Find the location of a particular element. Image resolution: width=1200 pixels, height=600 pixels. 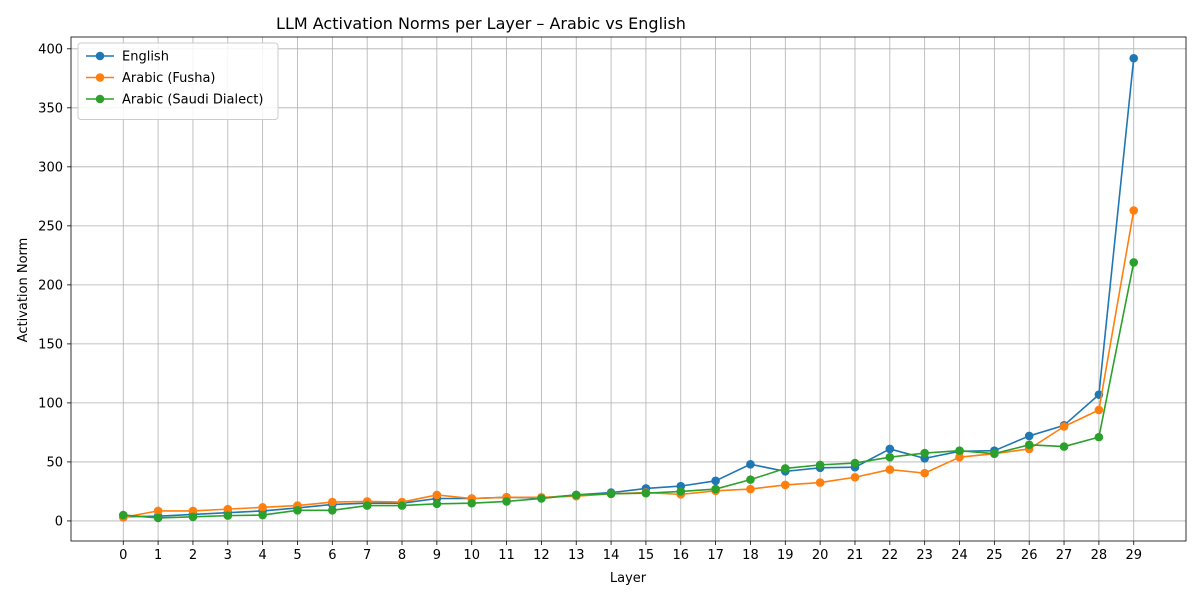

legend-item: Arabic (Saudi Dialect) is located at coordinates (174, 100).